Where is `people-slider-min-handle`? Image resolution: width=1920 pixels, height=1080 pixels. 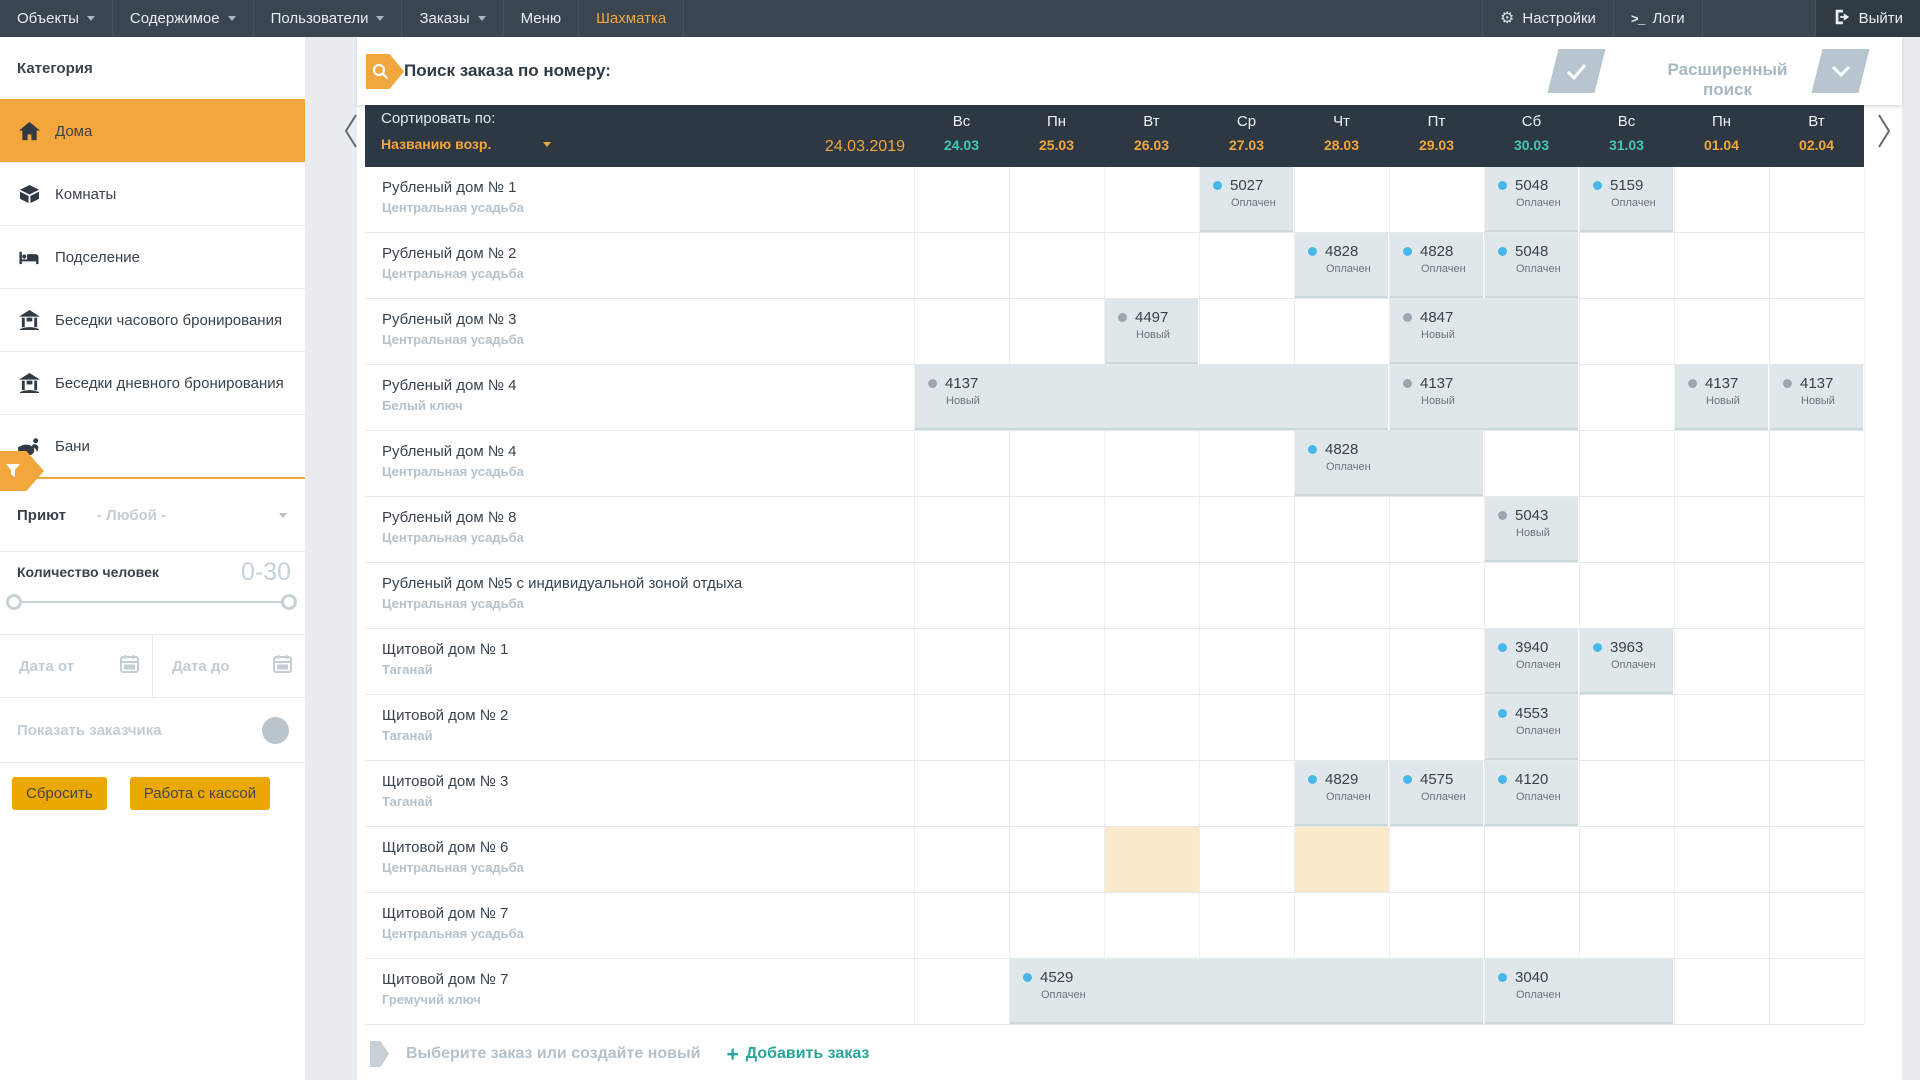
people-slider-min-handle is located at coordinates (14, 602).